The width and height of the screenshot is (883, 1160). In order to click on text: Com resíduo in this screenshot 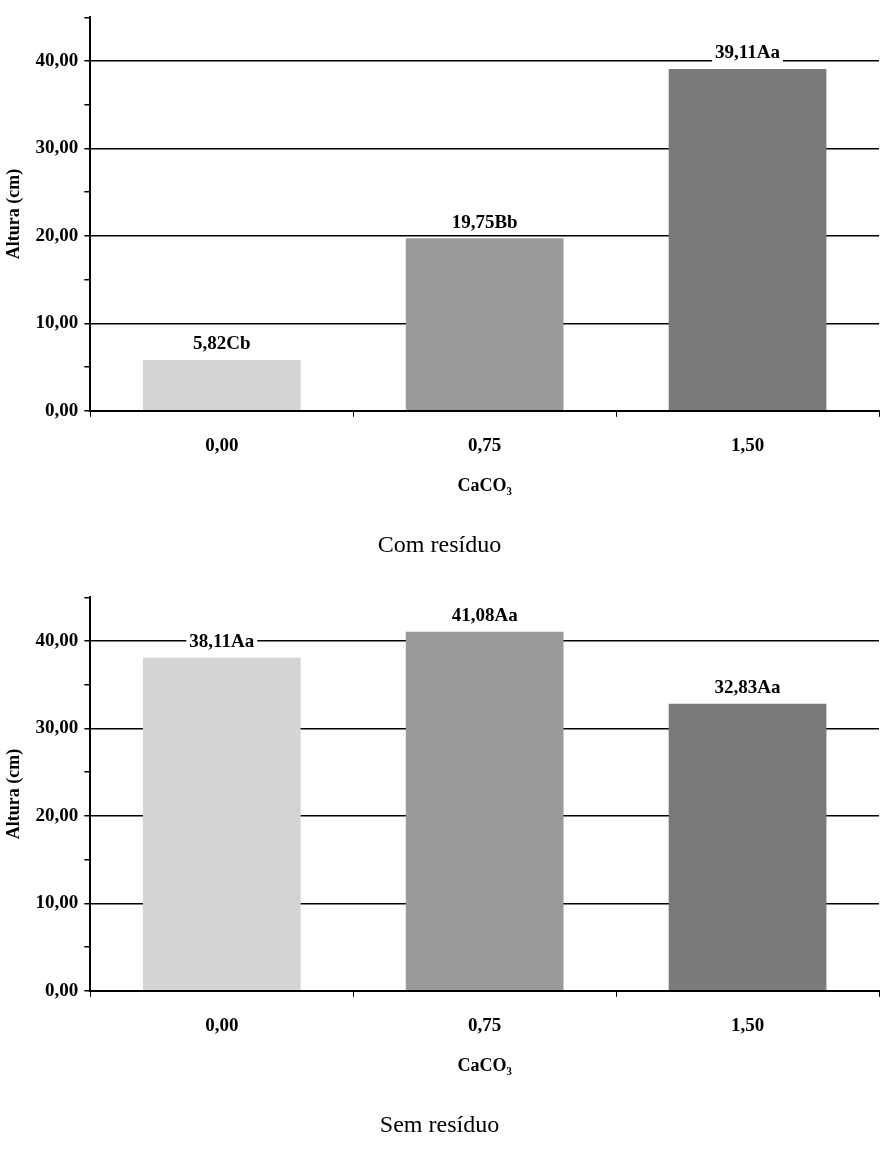, I will do `click(439, 543)`.